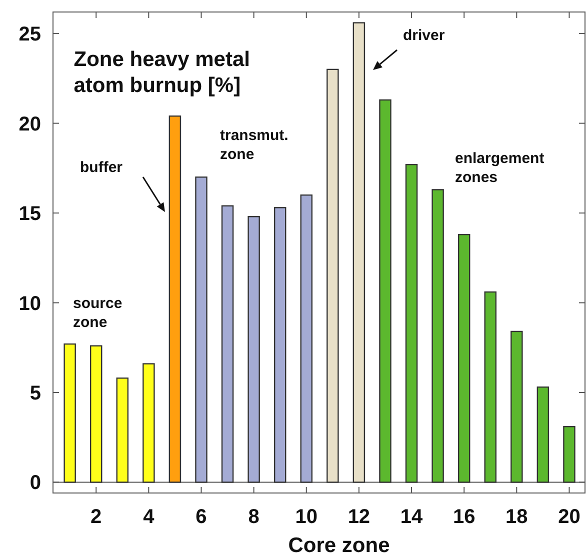 This screenshot has width=587, height=558. What do you see at coordinates (339, 545) in the screenshot?
I see `x-axis-title: Core zone` at bounding box center [339, 545].